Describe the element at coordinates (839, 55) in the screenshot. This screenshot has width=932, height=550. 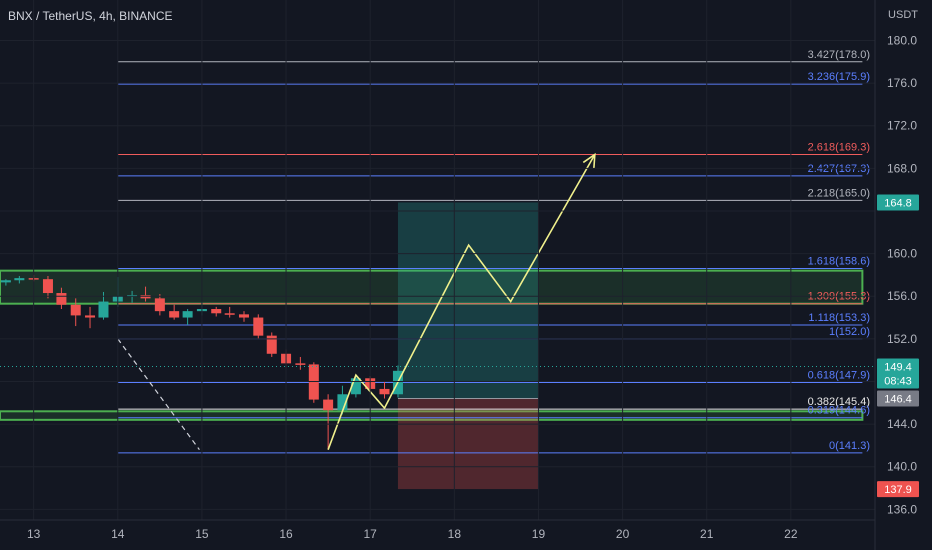
I see `fib-level-label: 3.427(178.0)` at that location.